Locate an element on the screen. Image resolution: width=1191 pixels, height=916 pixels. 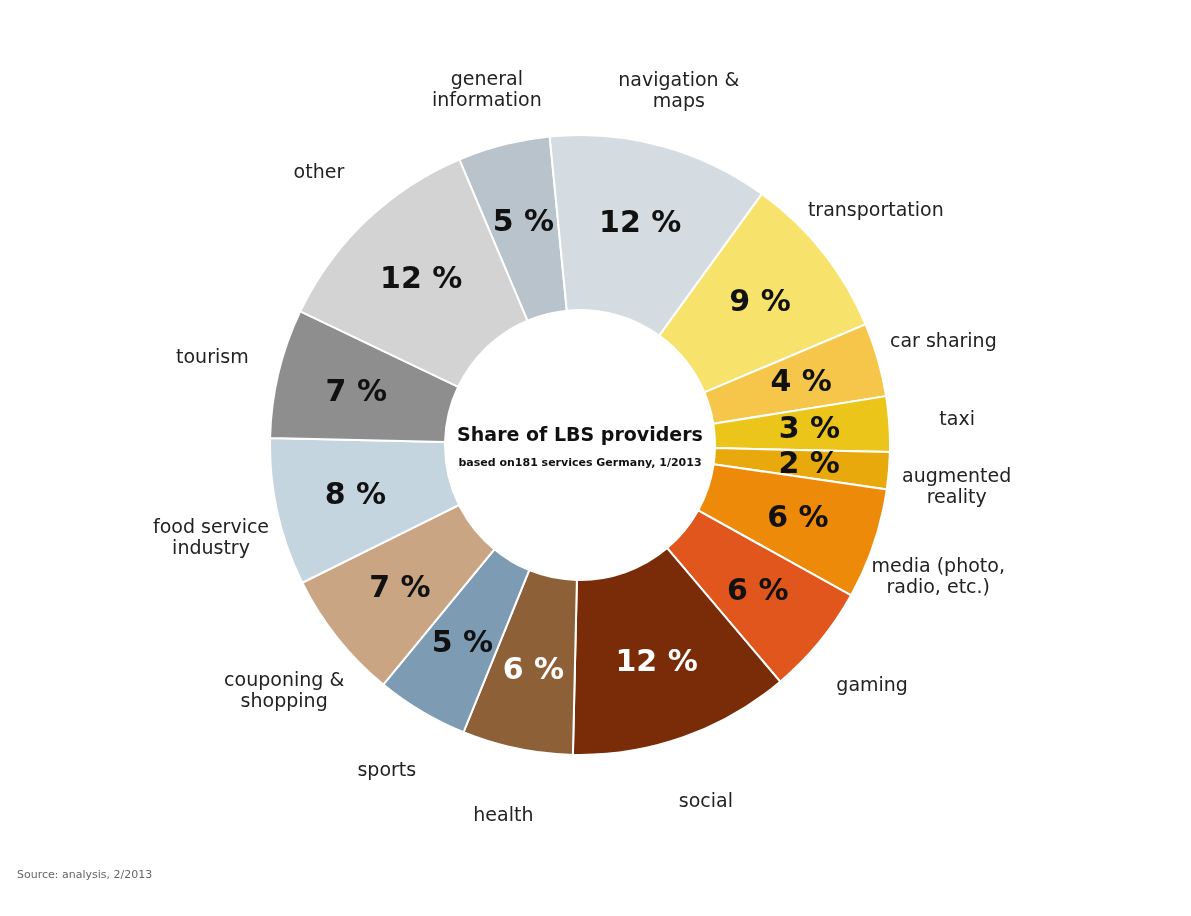
slice-label: social is located at coordinates (705, 800).